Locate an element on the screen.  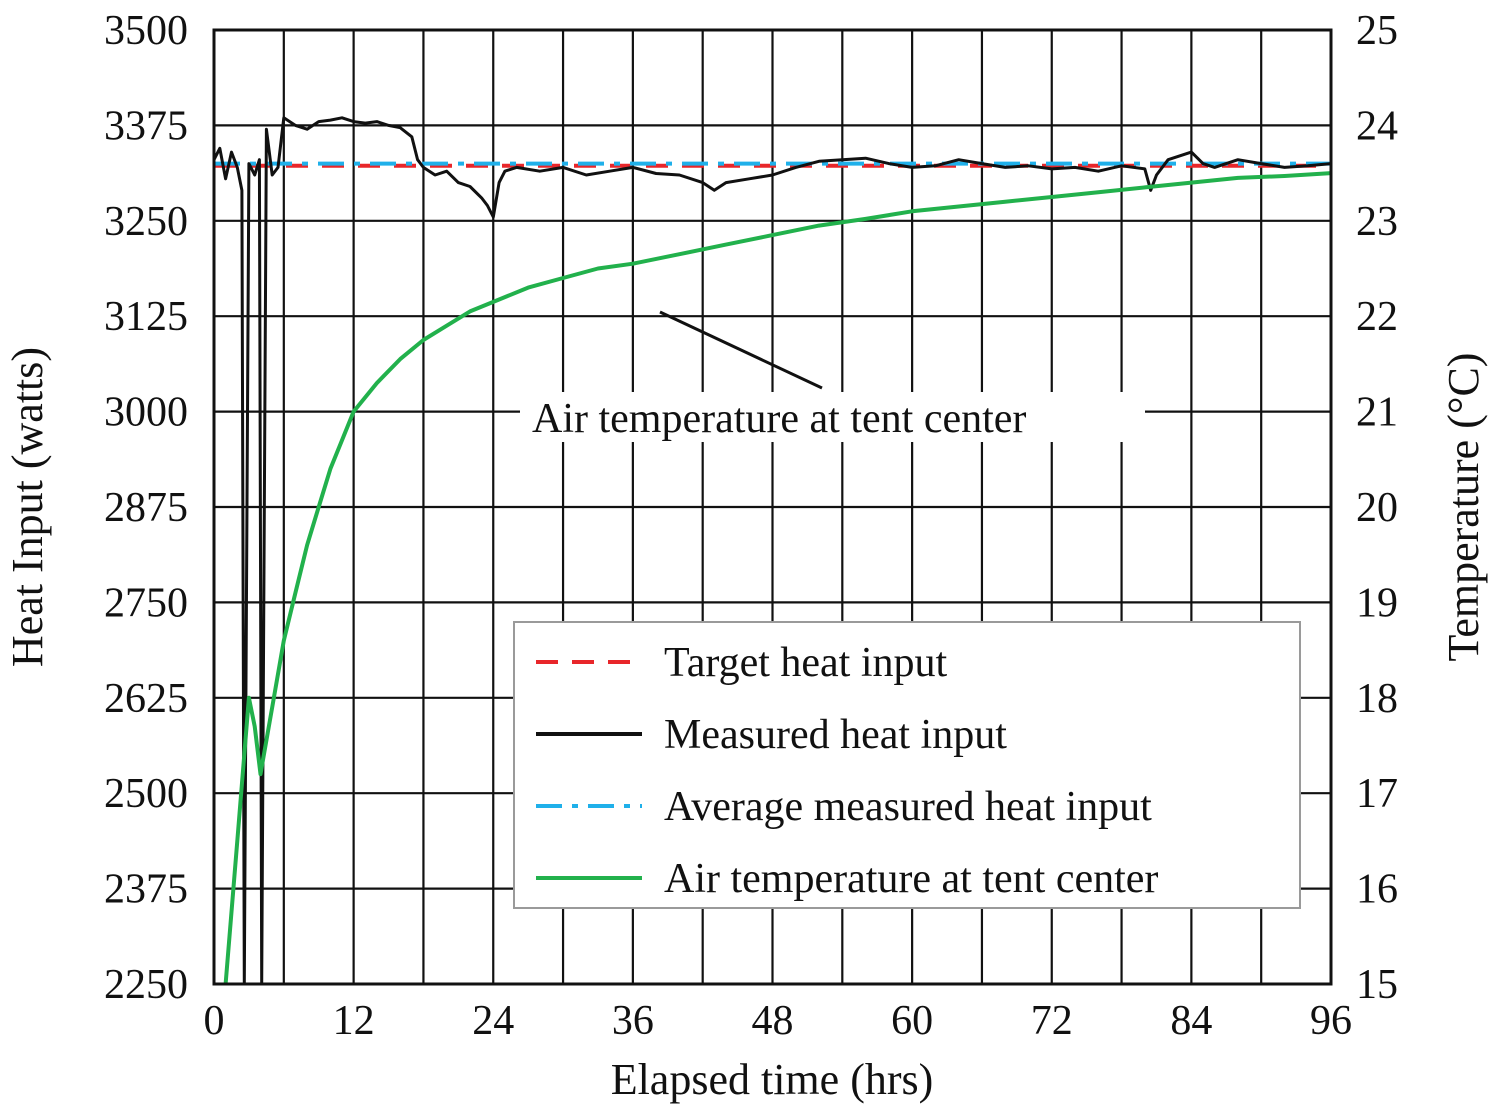
y-tick-label: 2500 is located at coordinates (146, 794).